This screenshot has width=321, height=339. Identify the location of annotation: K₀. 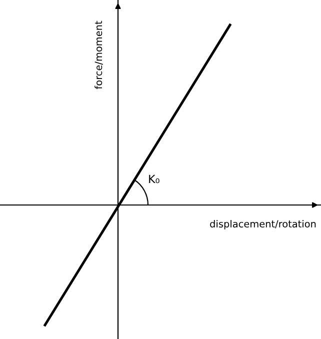
(154, 179).